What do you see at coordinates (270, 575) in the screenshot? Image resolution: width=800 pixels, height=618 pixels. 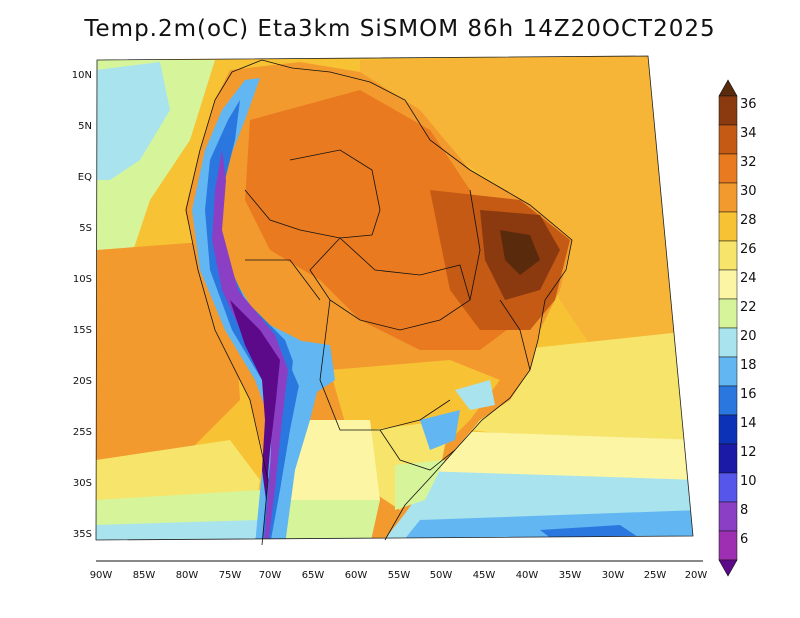 I see `lon-label: 70W` at bounding box center [270, 575].